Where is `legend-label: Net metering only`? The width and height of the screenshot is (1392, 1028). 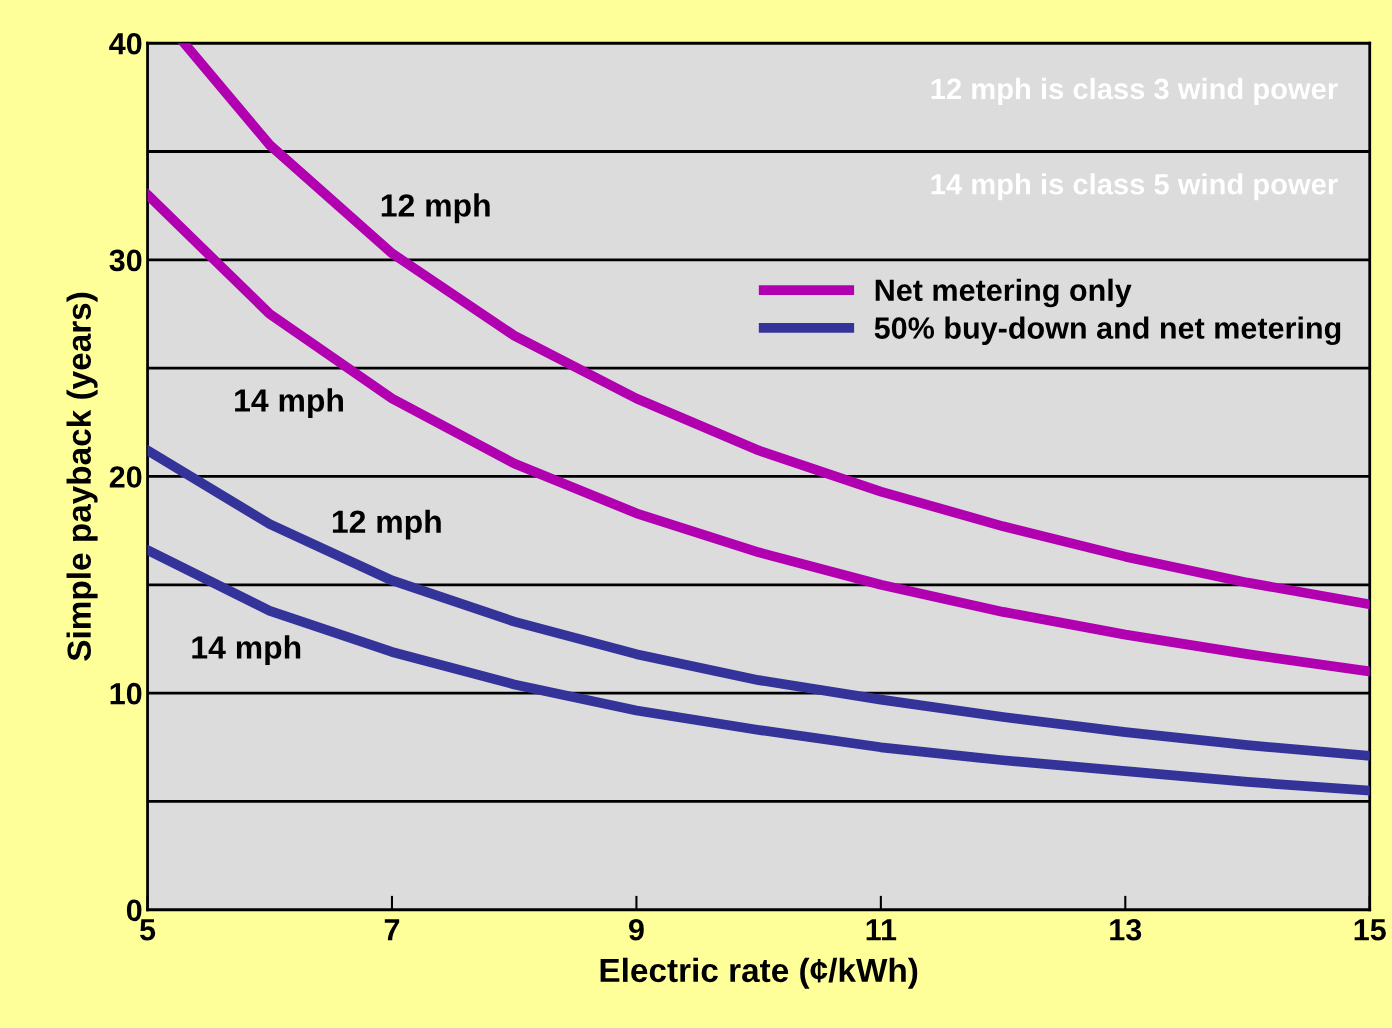
legend-label: Net metering only is located at coordinates (1003, 293).